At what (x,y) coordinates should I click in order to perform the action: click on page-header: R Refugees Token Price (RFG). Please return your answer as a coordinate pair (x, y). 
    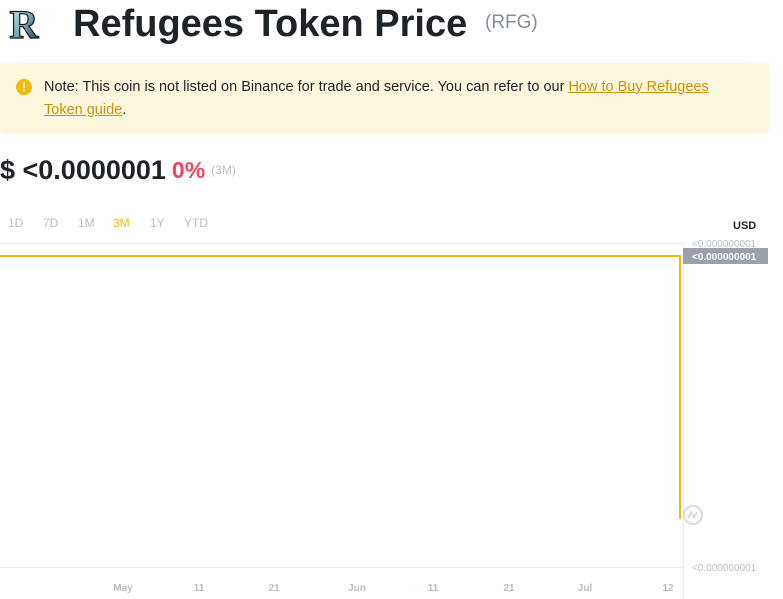
    Looking at the image, I should click on (391, 26).